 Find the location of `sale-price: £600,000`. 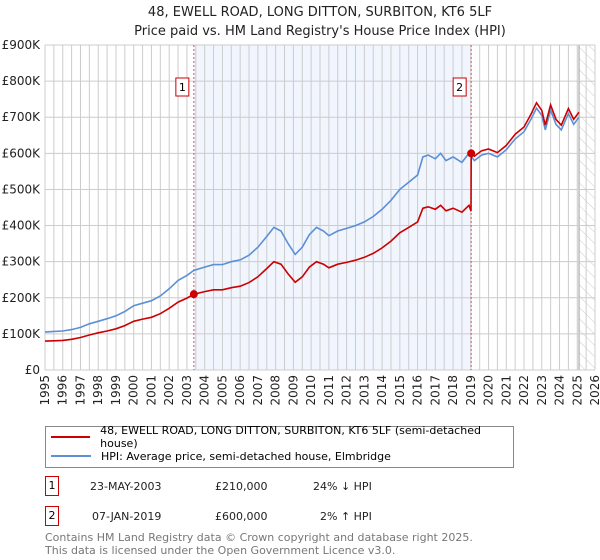

sale-price: £600,000 is located at coordinates (241, 516).